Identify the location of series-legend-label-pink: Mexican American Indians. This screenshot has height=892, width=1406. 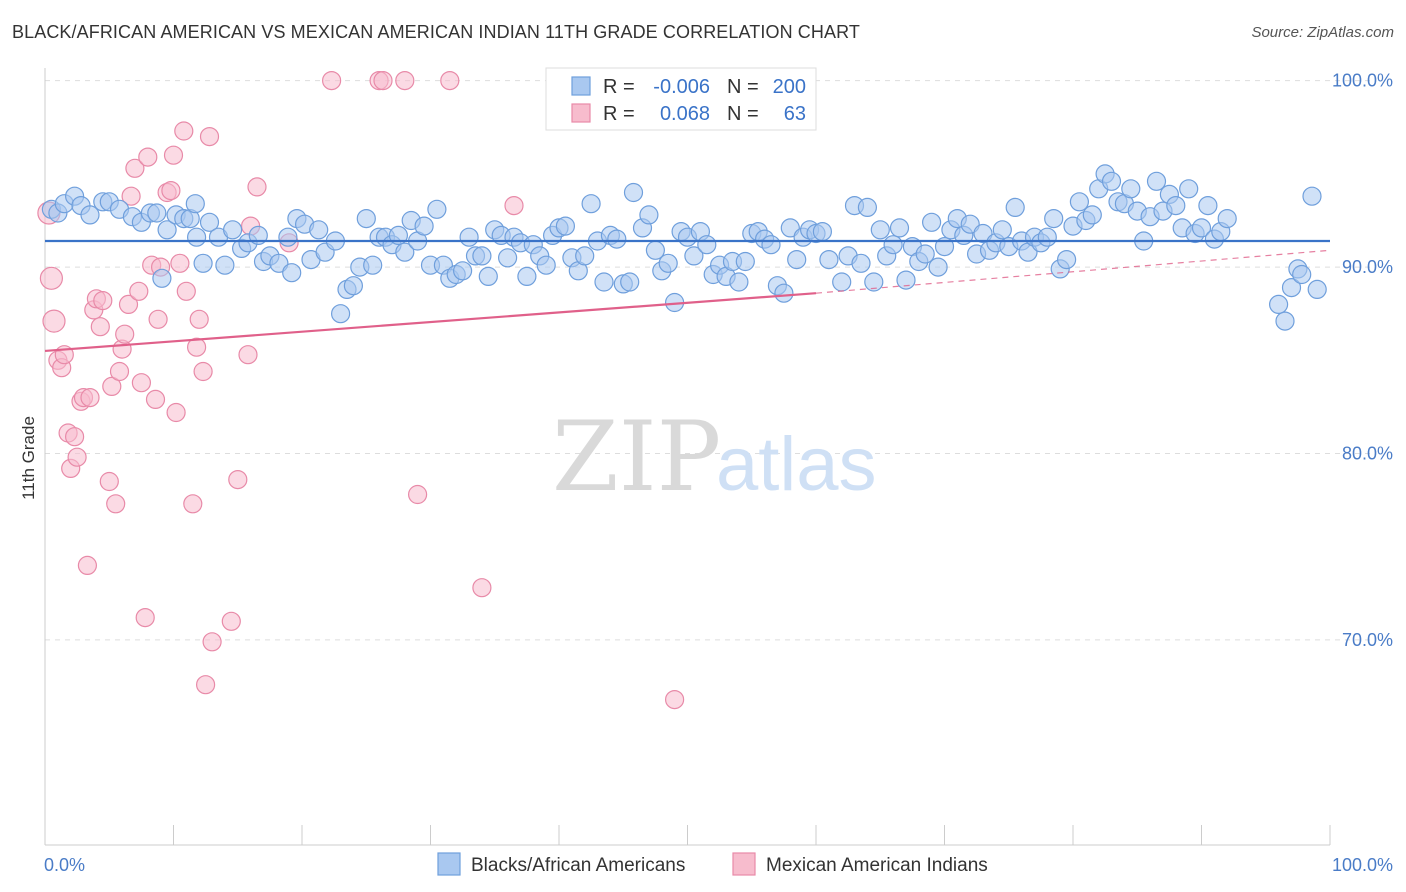
(877, 865).